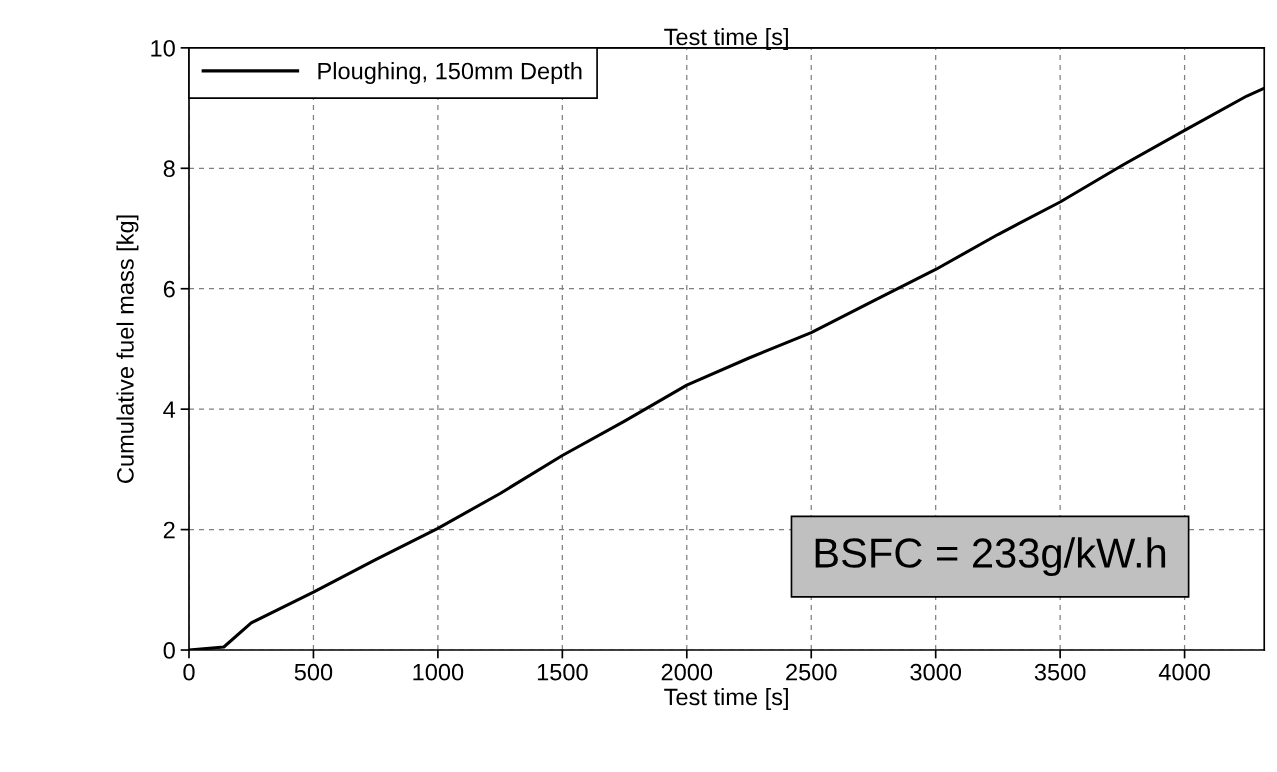 This screenshot has height=772, width=1277. Describe the element at coordinates (169, 169) in the screenshot. I see `y-tick-label: 8` at that location.